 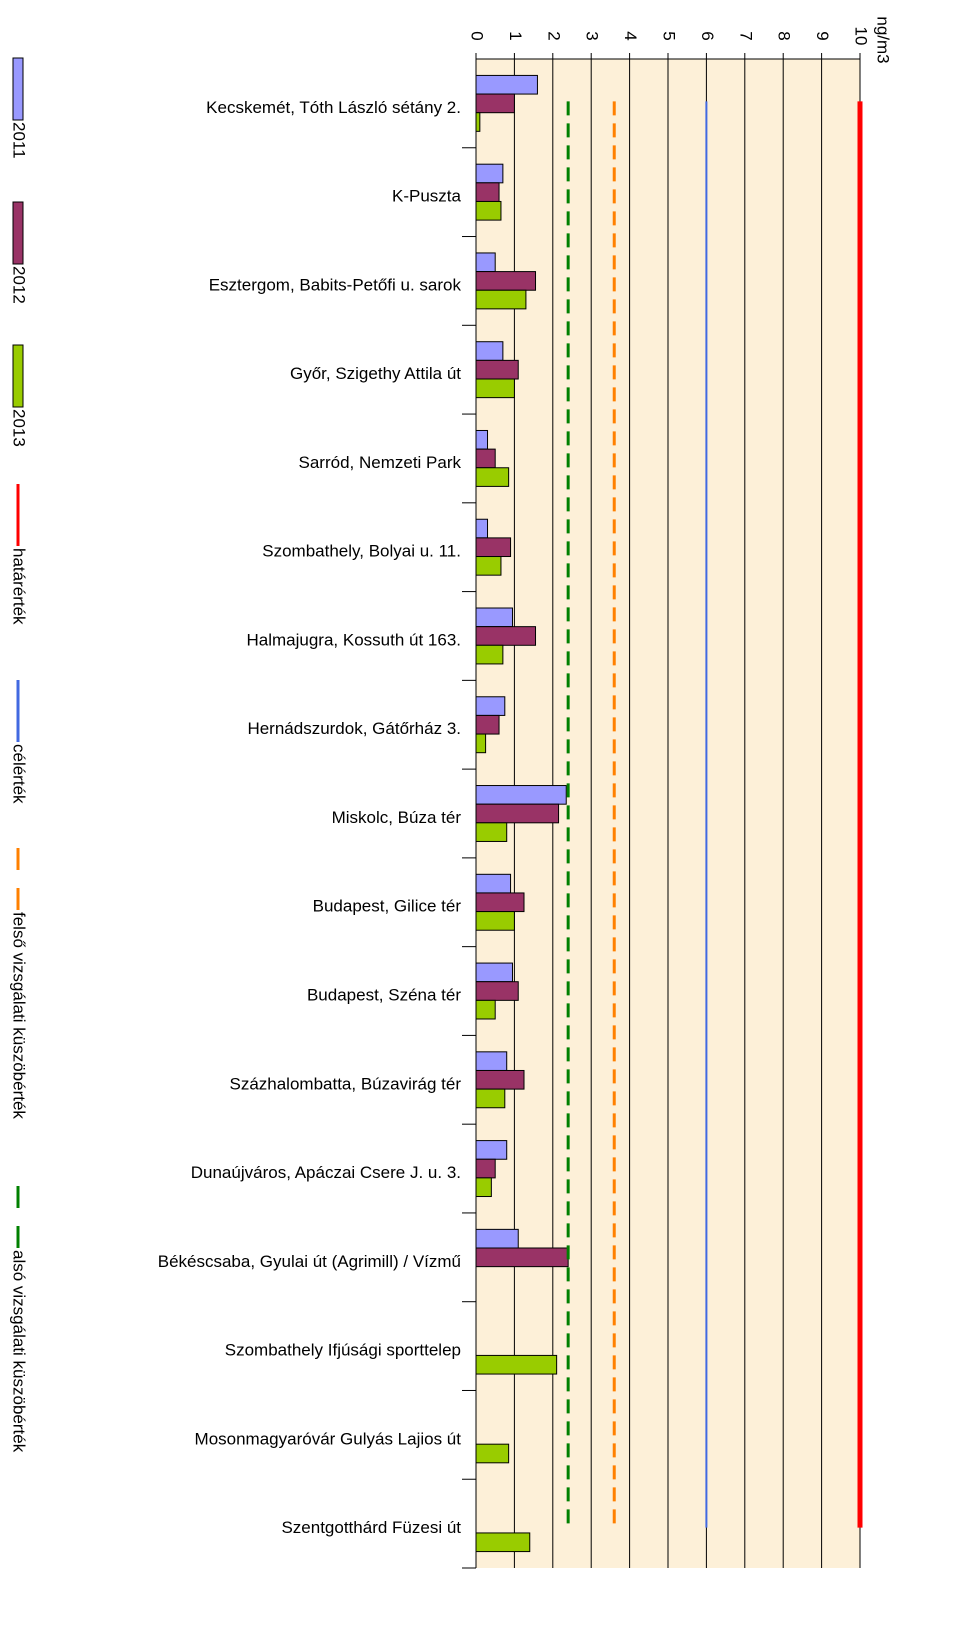 I want to click on legend-label: célérték, so click(x=19, y=774).